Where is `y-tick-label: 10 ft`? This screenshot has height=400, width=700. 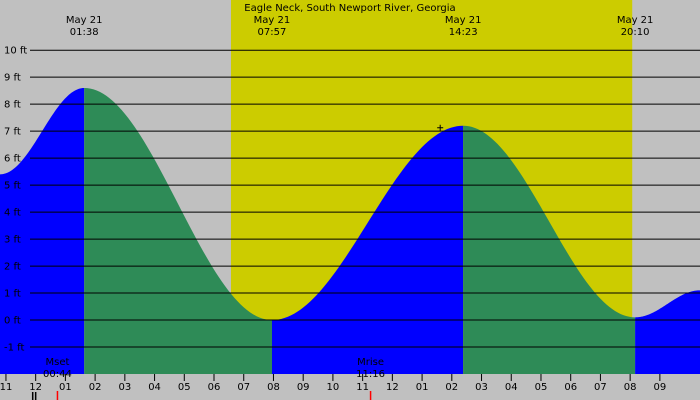 y-tick-label: 10 ft is located at coordinates (15, 51).